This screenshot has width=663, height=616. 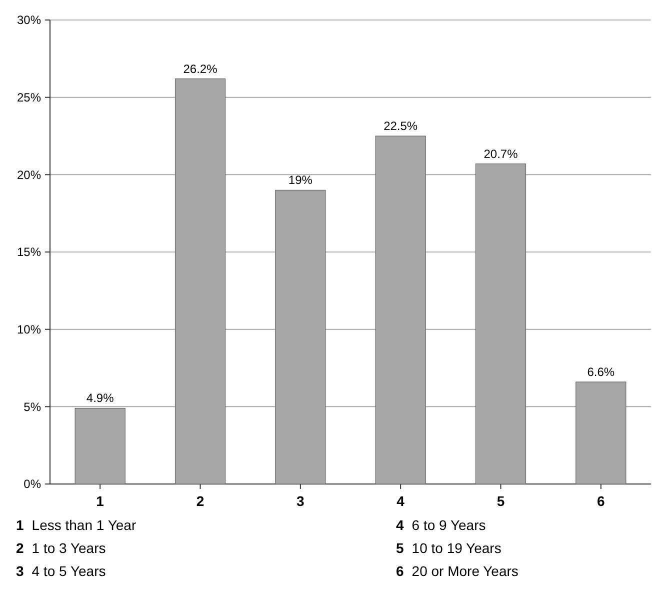 What do you see at coordinates (100, 398) in the screenshot?
I see `data-label: 4.9%` at bounding box center [100, 398].